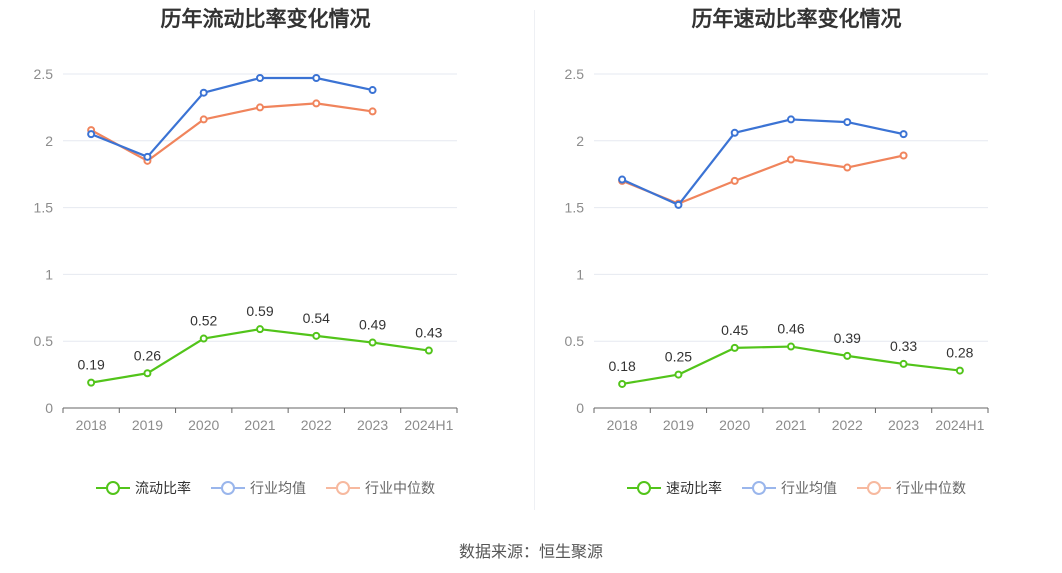 This screenshot has height=573, width=1062. Describe the element at coordinates (265, 19) in the screenshot. I see `chart-title-left: 历年流动比率变化情况` at that location.